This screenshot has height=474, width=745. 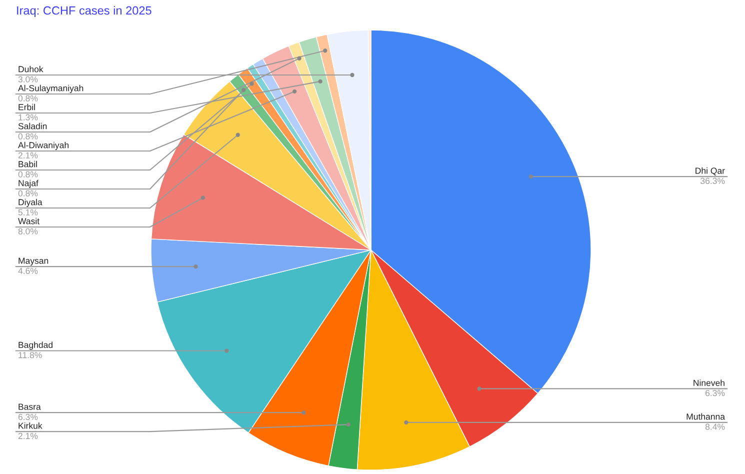 I want to click on slice-label: Basra, so click(x=29, y=407).